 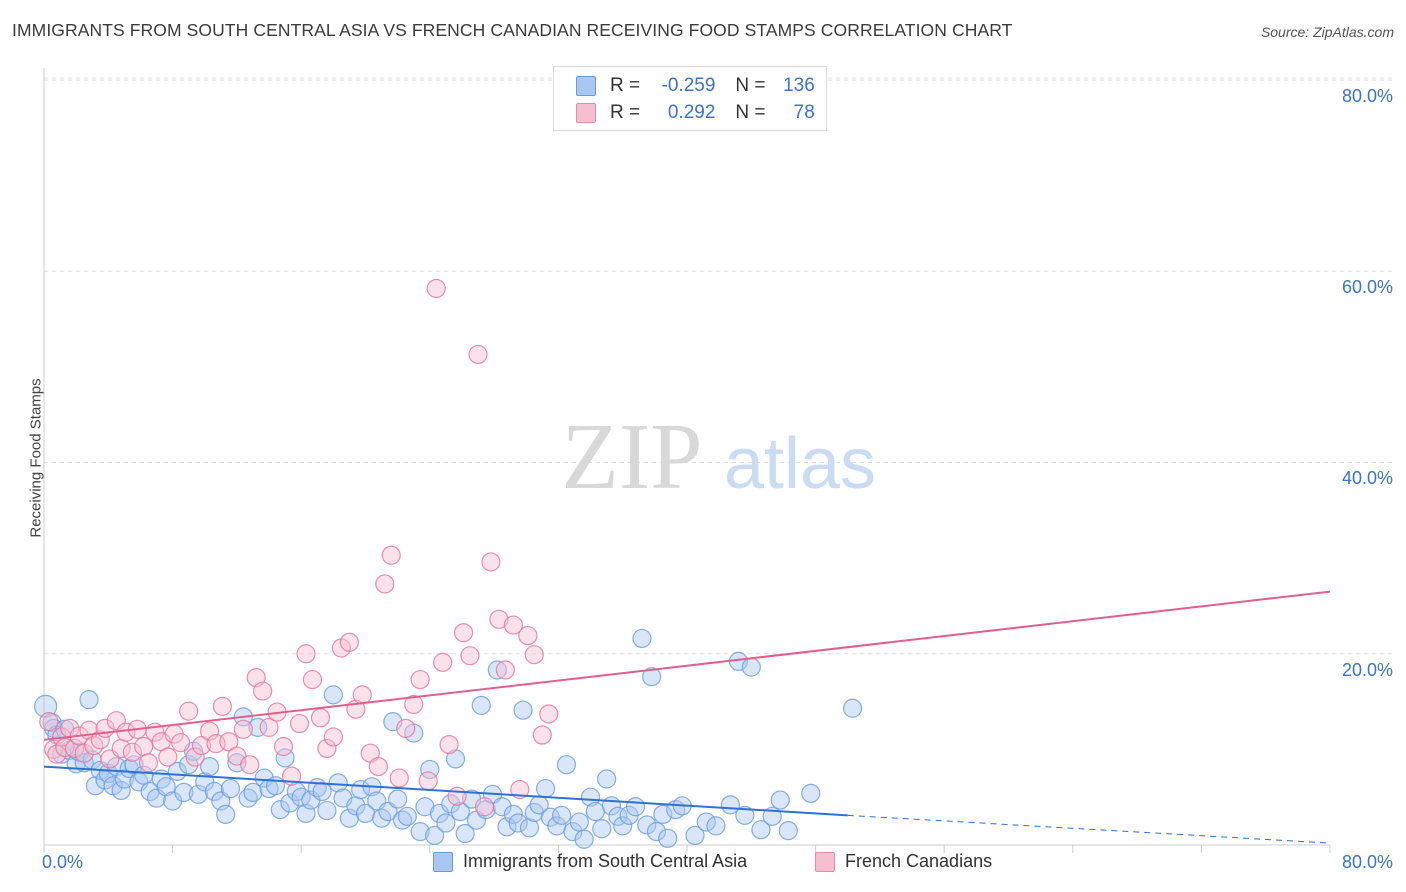 What do you see at coordinates (586, 113) in the screenshot?
I see `legend-swatch-pink` at bounding box center [586, 113].